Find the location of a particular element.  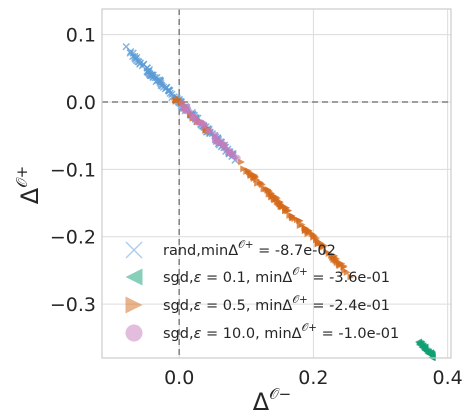

y-tick-label: −0.1 is located at coordinates (73, 170).